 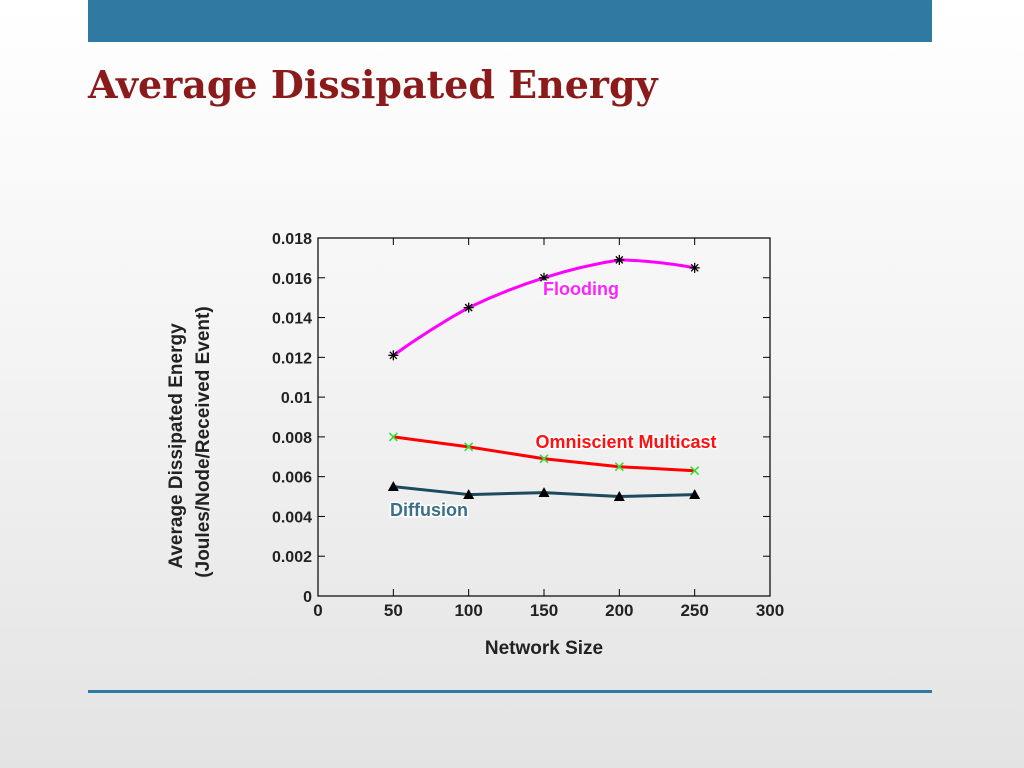 I want to click on x-tick-label: 250, so click(x=694, y=610).